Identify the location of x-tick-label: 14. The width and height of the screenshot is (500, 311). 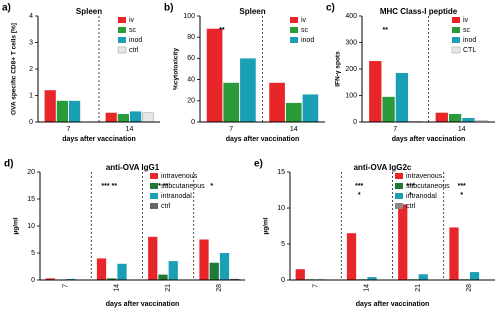
(367, 288).